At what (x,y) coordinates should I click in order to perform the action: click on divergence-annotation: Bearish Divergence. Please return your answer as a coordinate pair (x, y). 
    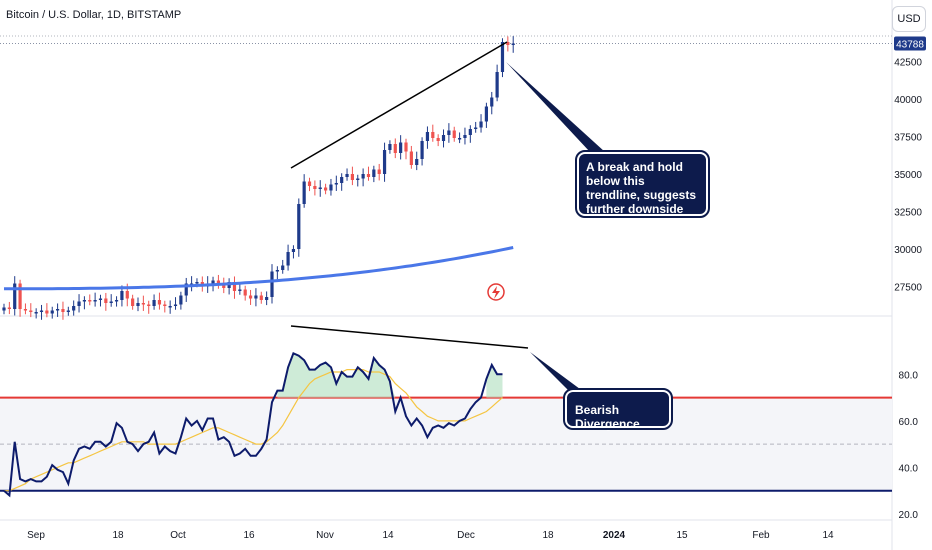
    Looking at the image, I should click on (618, 409).